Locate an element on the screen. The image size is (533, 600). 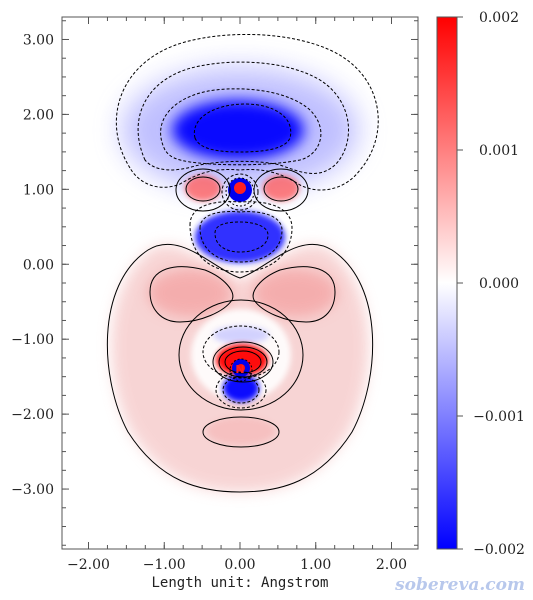
density-region-left-positive is located at coordinates (190, 293).